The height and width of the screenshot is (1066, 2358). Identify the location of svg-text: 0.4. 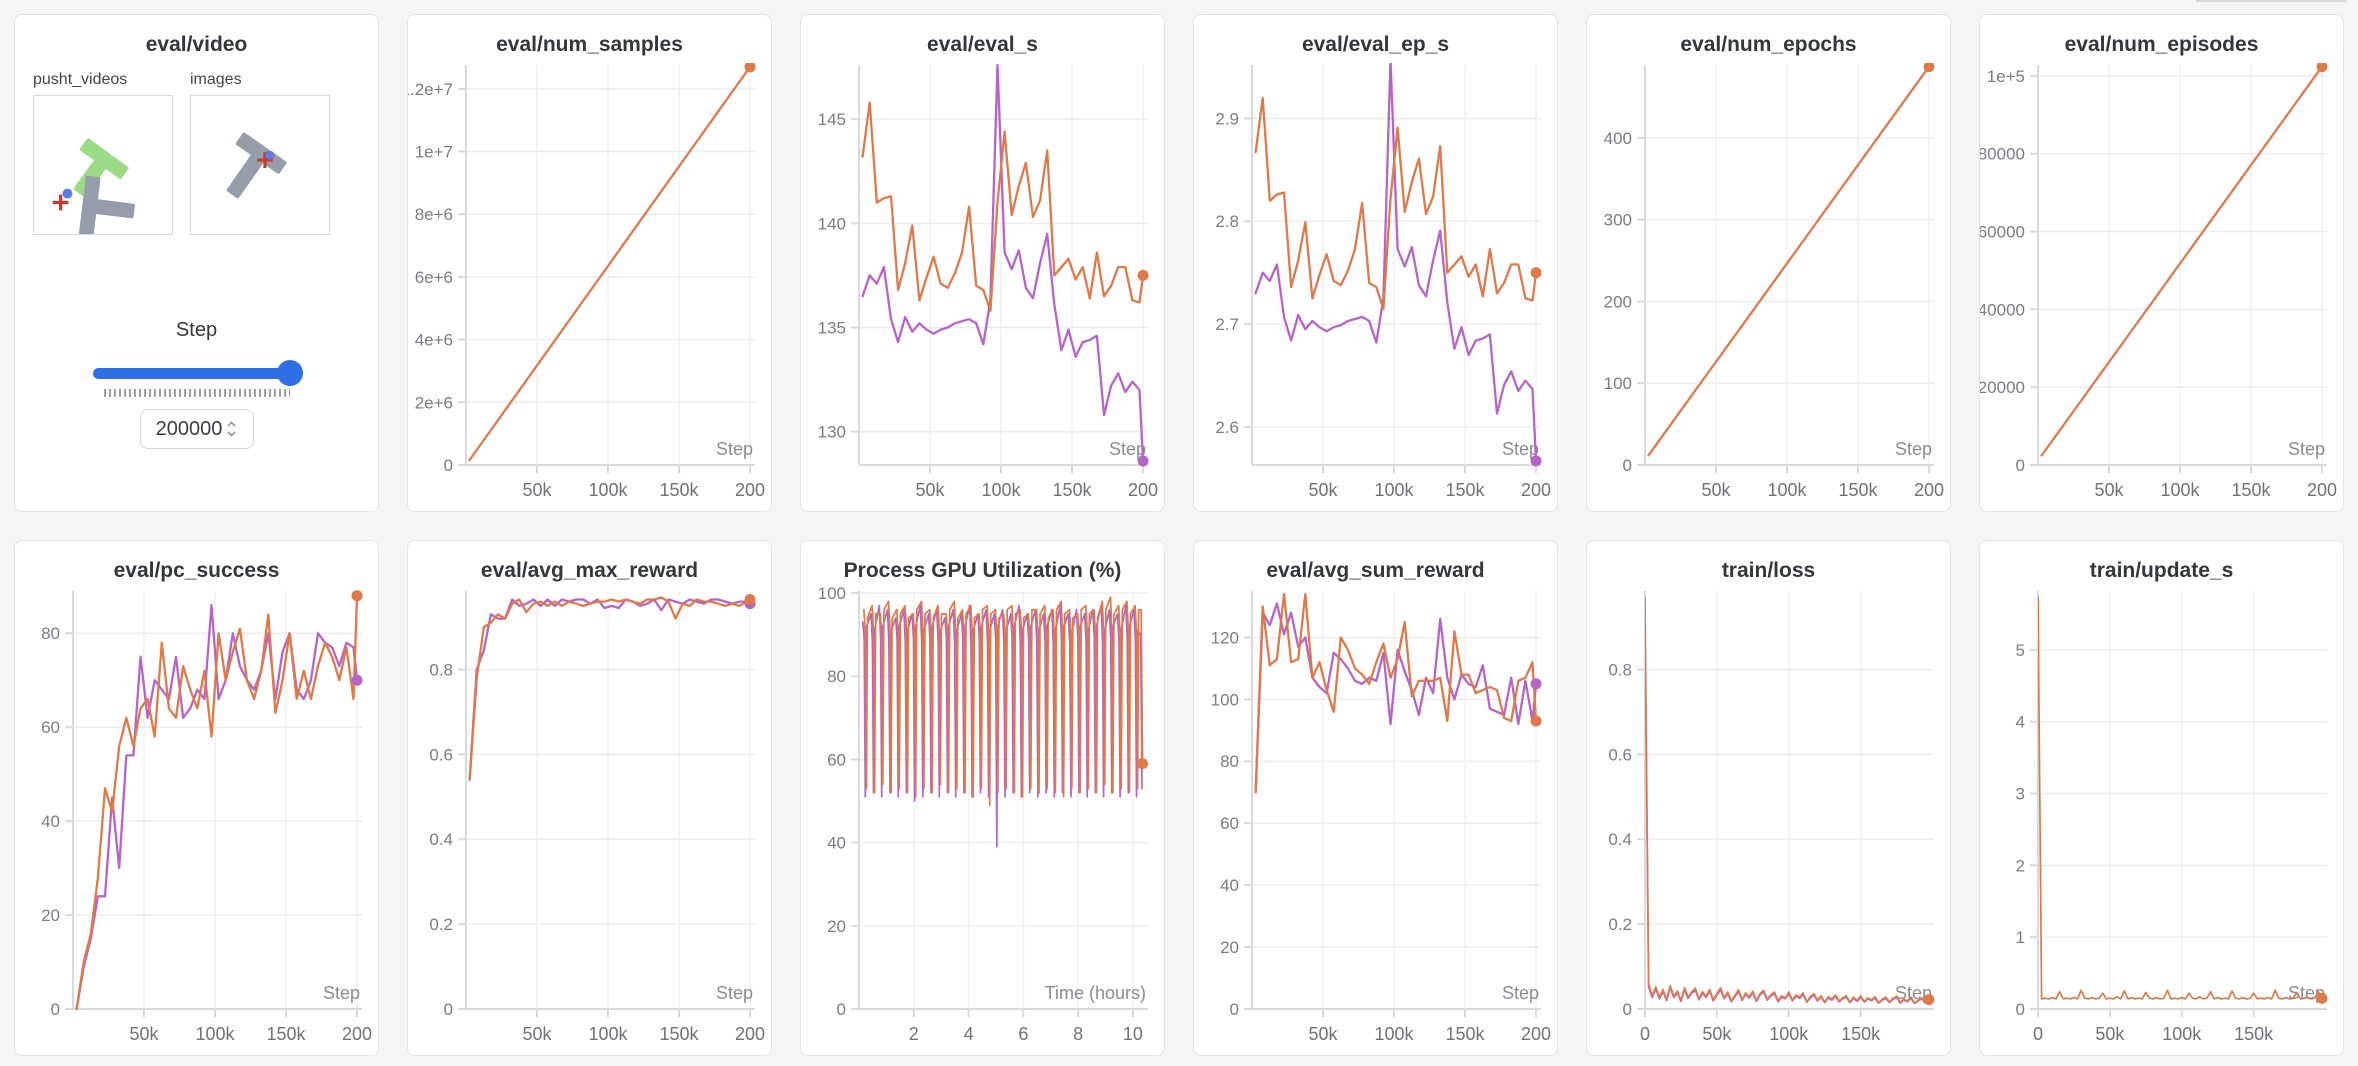
(1620, 839).